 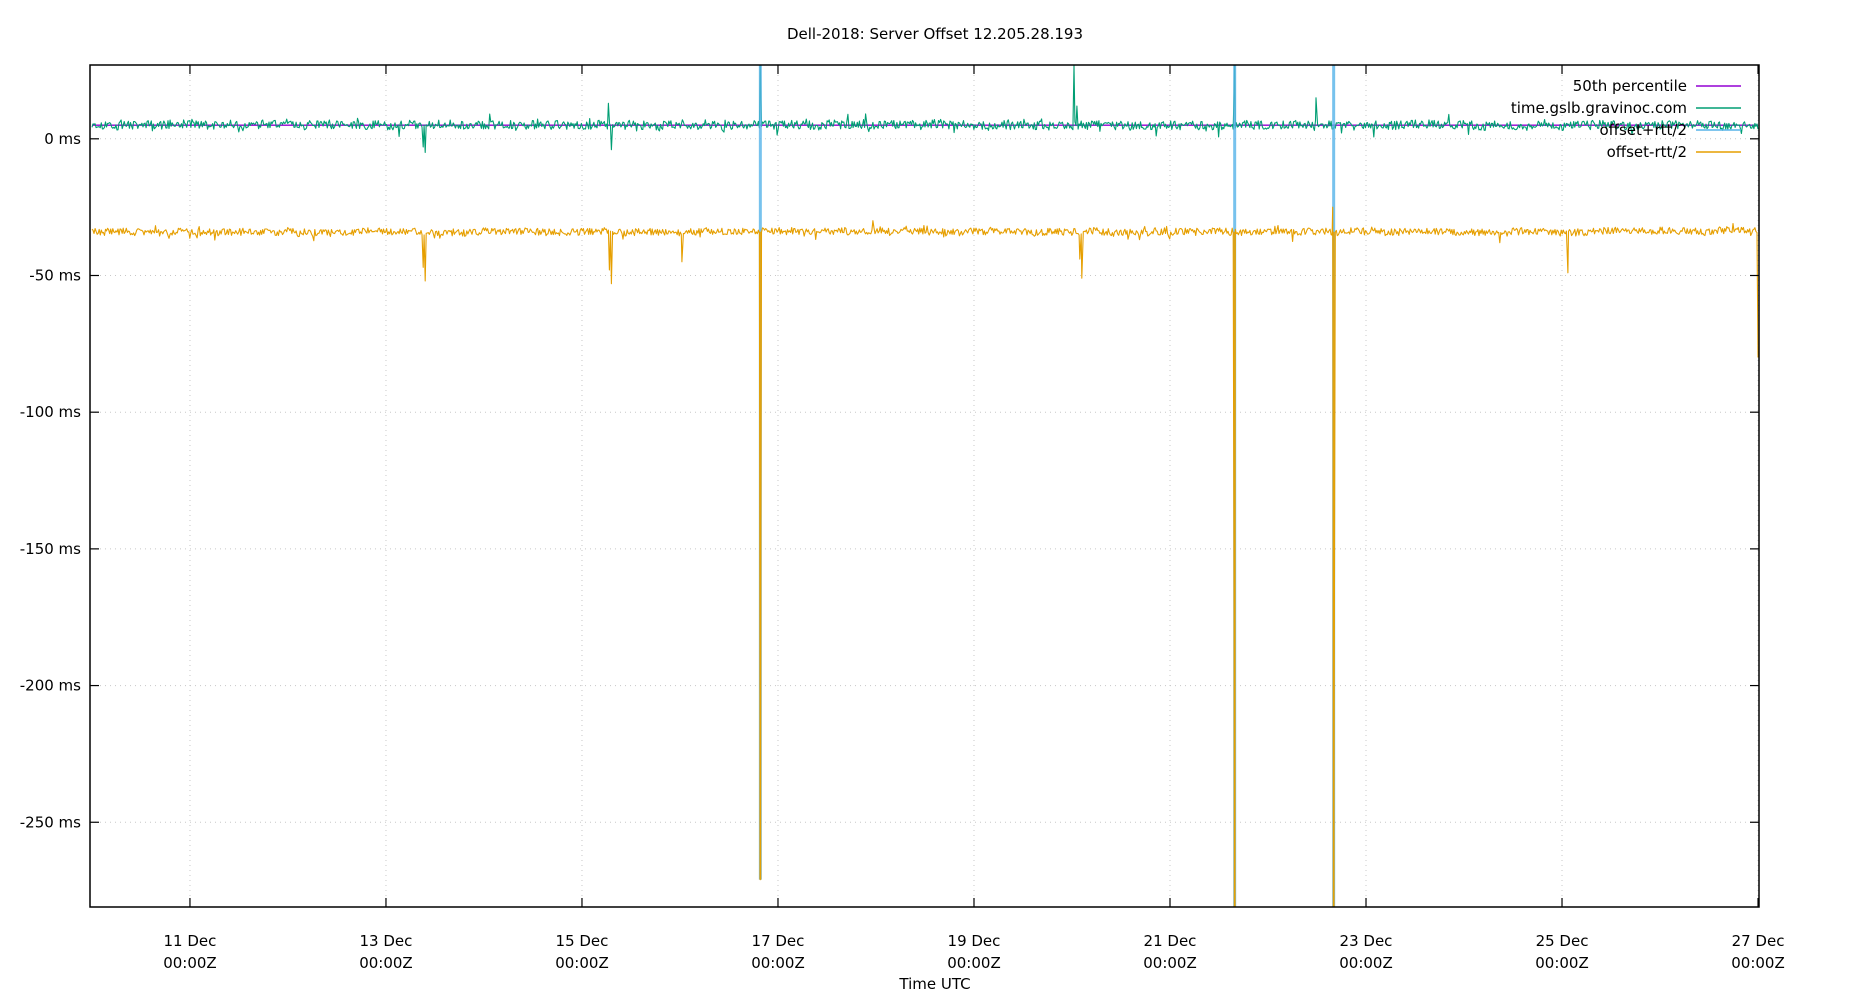 What do you see at coordinates (1366, 941) in the screenshot?
I see `x-tick-label-date: 23 Dec` at bounding box center [1366, 941].